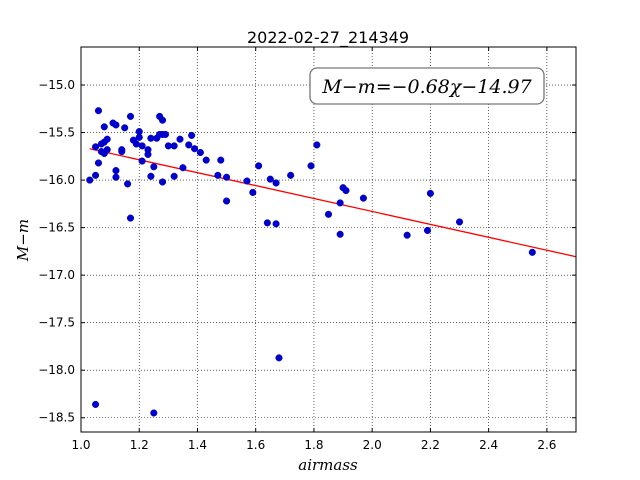 This screenshot has width=640, height=480. Describe the element at coordinates (197, 445) in the screenshot. I see `x-tick-label: 1.4` at that location.